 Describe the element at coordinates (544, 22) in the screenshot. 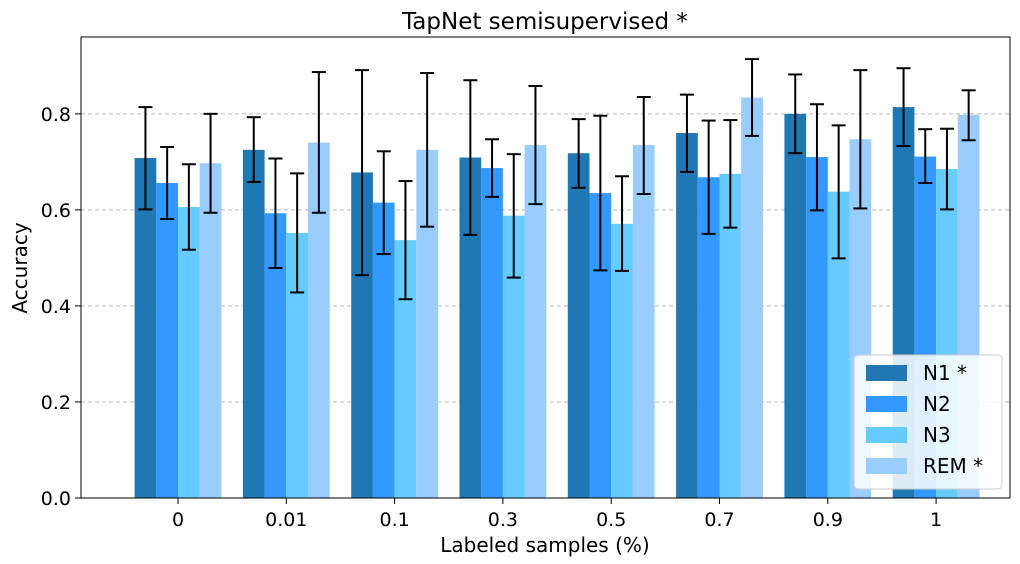

I see `chart-title: TapNet semisupervised *` at that location.